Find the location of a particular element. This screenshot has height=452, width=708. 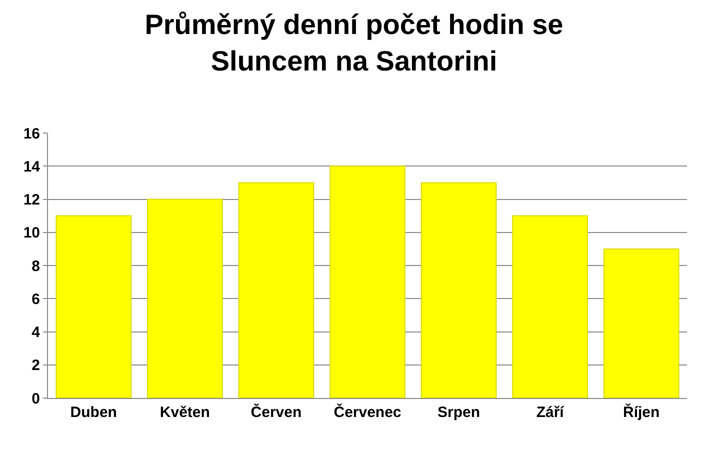

x-tick-label: Září is located at coordinates (550, 412).